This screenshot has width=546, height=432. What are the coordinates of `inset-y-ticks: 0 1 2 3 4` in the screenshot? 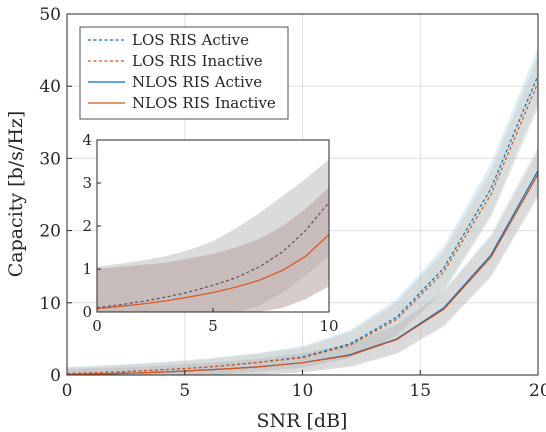 It's located at (91, 226).